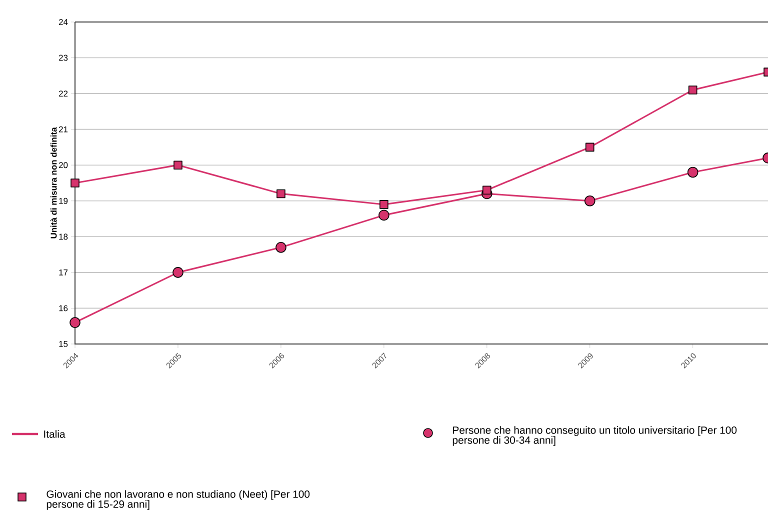 This screenshot has height=526, width=768. Describe the element at coordinates (55, 434) in the screenshot. I see `legend-title: Italia` at that location.